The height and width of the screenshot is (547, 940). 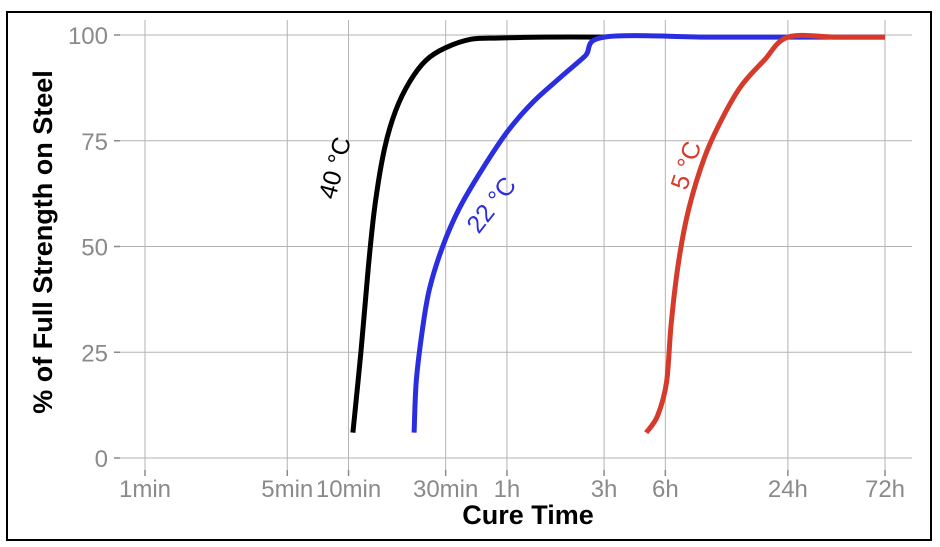 I want to click on y-tick-label: 100, so click(x=88, y=36).